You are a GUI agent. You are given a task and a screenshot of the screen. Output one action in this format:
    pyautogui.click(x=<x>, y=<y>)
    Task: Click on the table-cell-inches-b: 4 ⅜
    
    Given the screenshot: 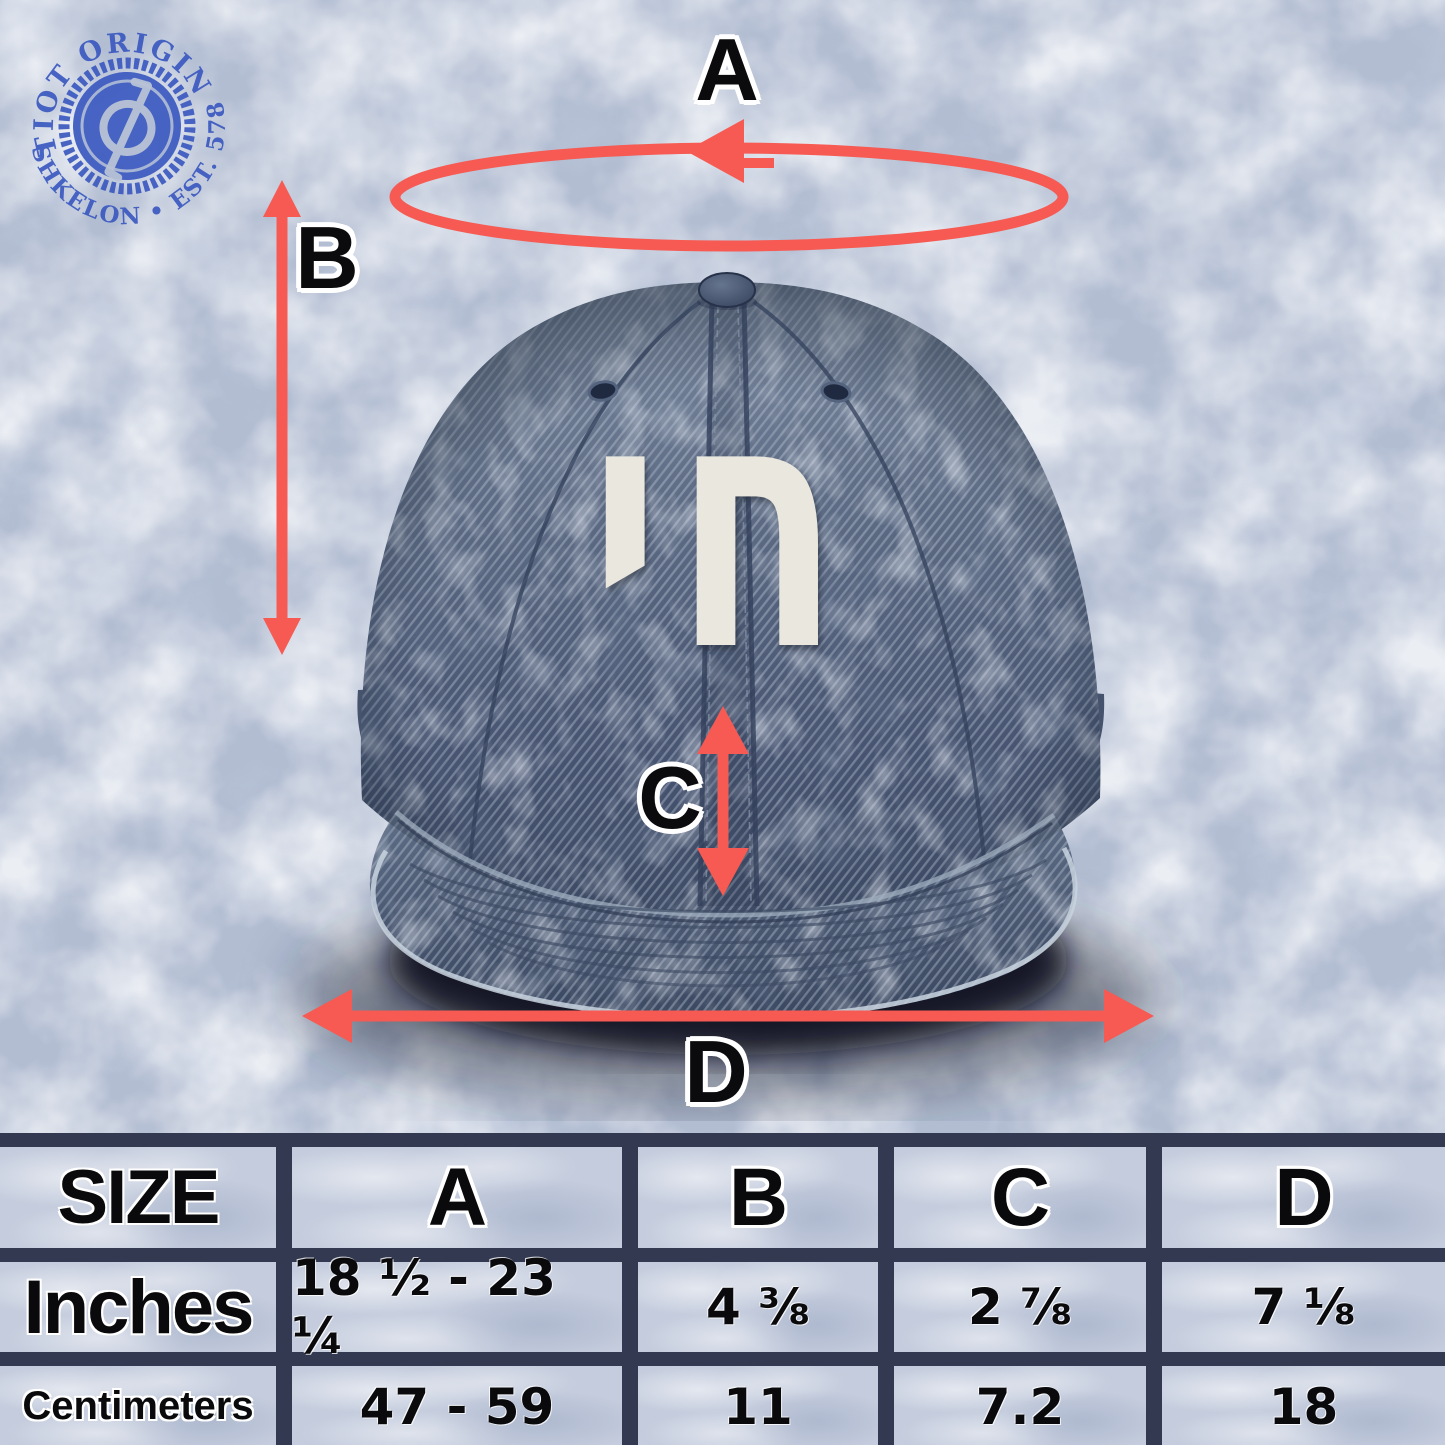 What is the action you would take?
    pyautogui.click(x=758, y=1307)
    